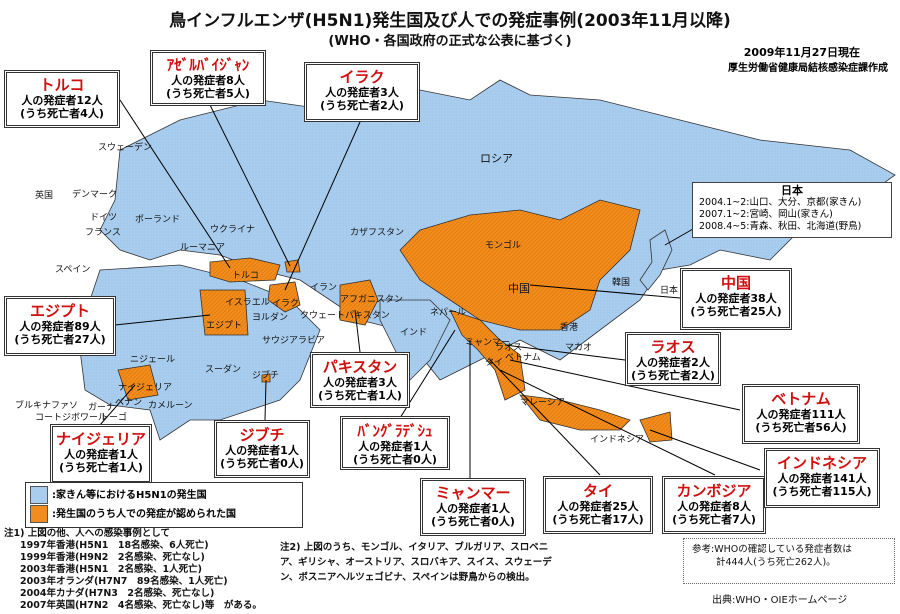 This screenshot has height=614, width=900. Describe the element at coordinates (597, 491) in the screenshot. I see `country-name: タイ` at that location.